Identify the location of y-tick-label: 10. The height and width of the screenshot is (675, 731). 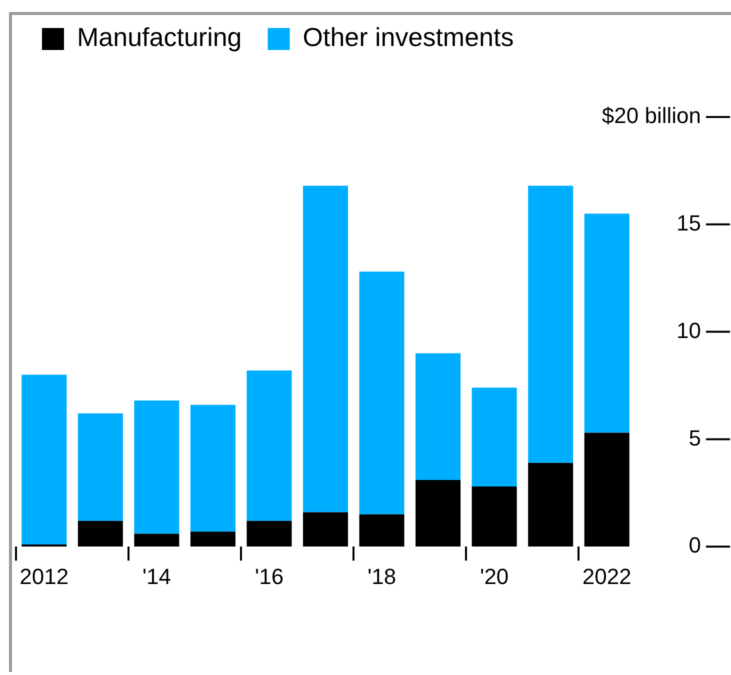
(688, 330).